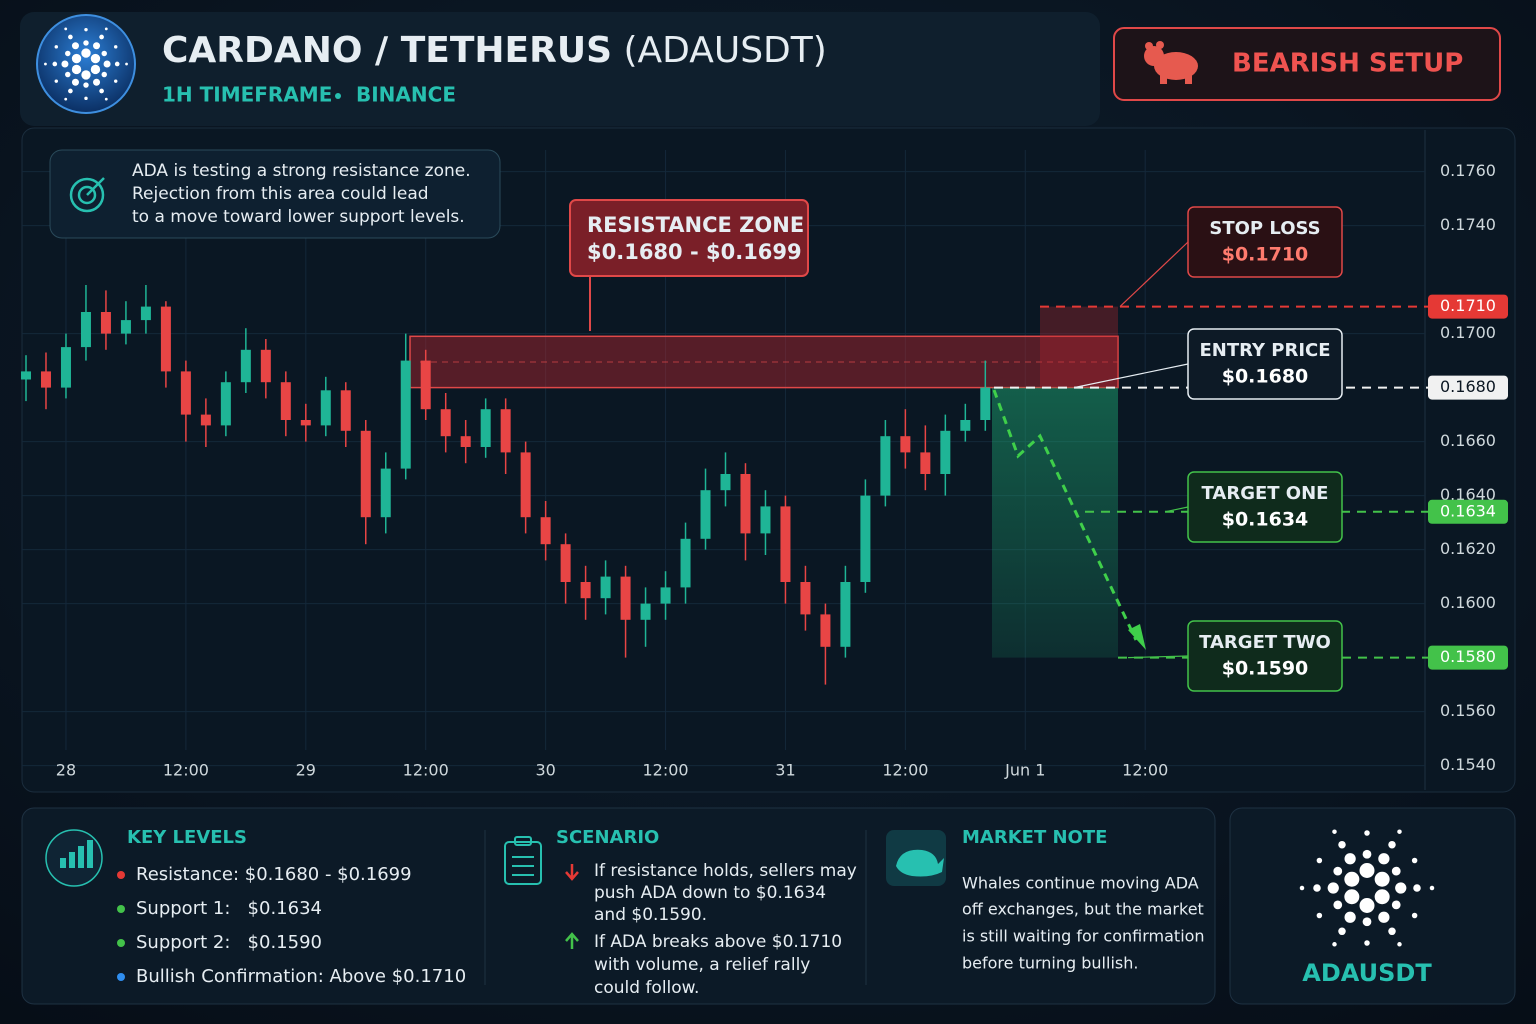 The image size is (1536, 1024). I want to click on logo-dots, so click(1367, 888).